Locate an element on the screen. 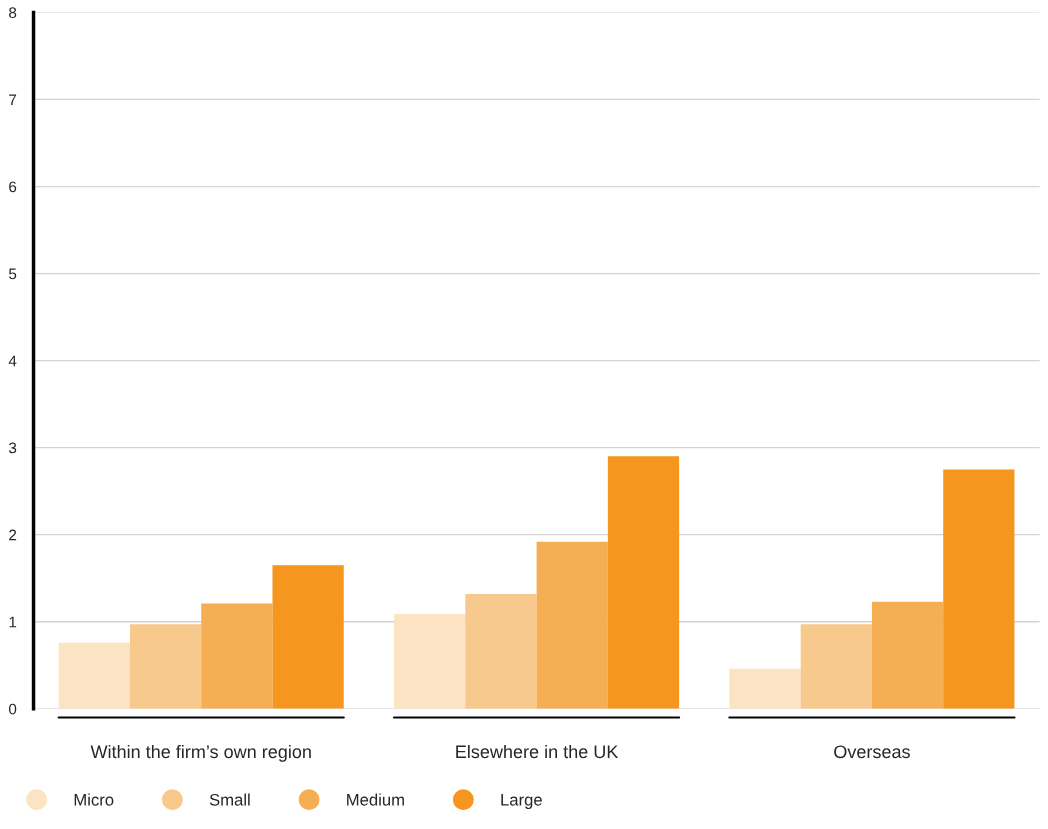 The width and height of the screenshot is (1048, 829). legend-label: Medium is located at coordinates (375, 799).